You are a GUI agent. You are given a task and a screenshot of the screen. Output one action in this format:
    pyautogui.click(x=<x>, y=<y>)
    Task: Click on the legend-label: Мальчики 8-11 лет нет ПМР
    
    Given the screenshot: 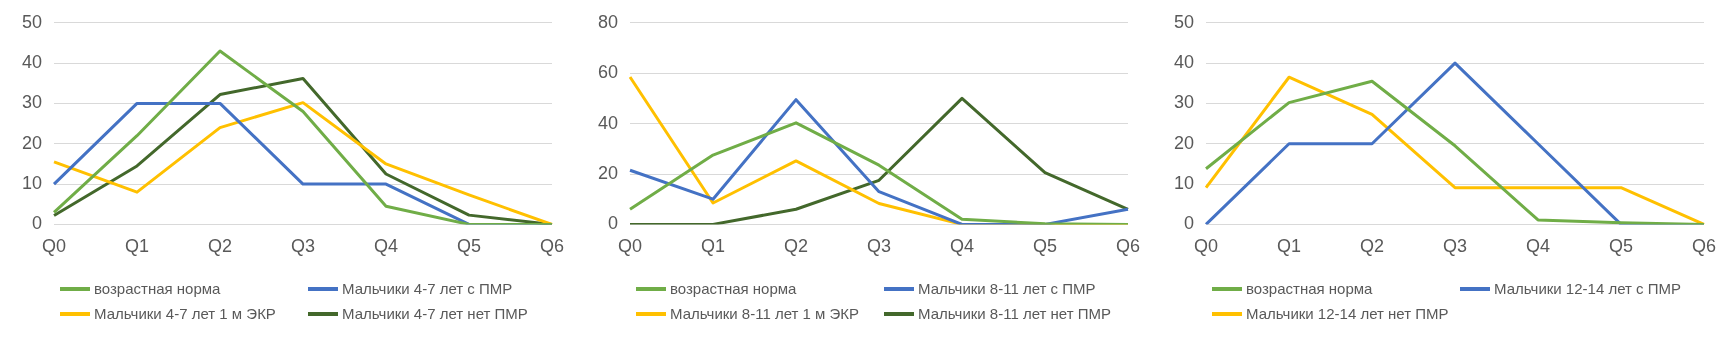 What is the action you would take?
    pyautogui.click(x=1015, y=313)
    